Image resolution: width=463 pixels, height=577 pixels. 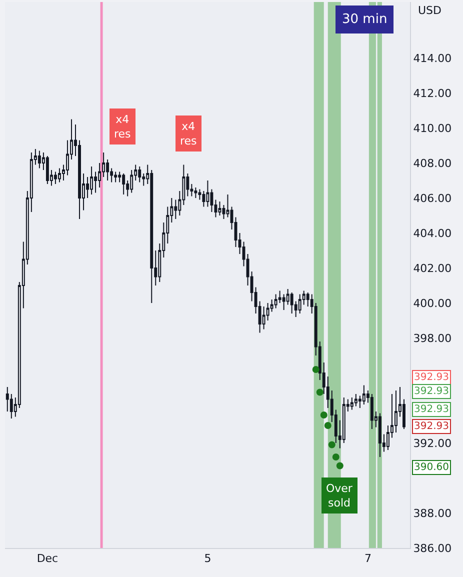 What do you see at coordinates (432, 198) in the screenshot?
I see `y-tick-label: 406.00` at bounding box center [432, 198].